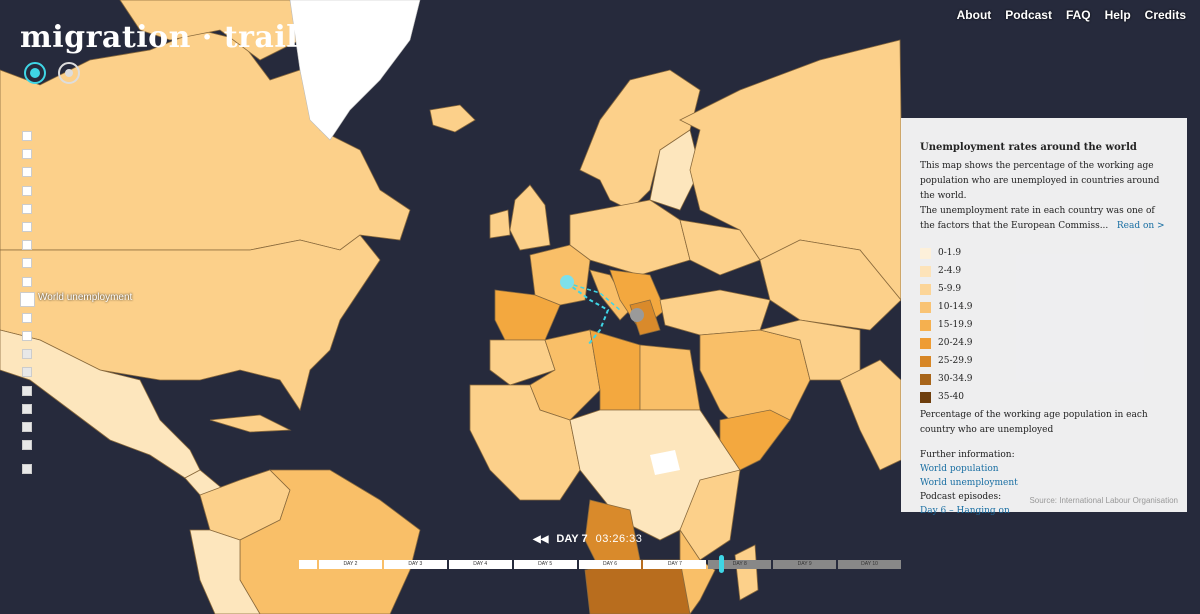 This screenshot has height=614, width=1200. Describe the element at coordinates (522, 362) in the screenshot. I see `map-country-morocco` at that location.